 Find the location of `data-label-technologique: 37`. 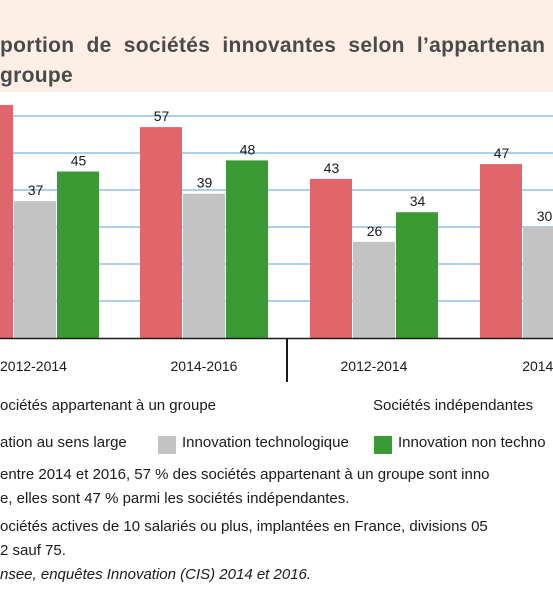

data-label-technologique: 37 is located at coordinates (36, 190).